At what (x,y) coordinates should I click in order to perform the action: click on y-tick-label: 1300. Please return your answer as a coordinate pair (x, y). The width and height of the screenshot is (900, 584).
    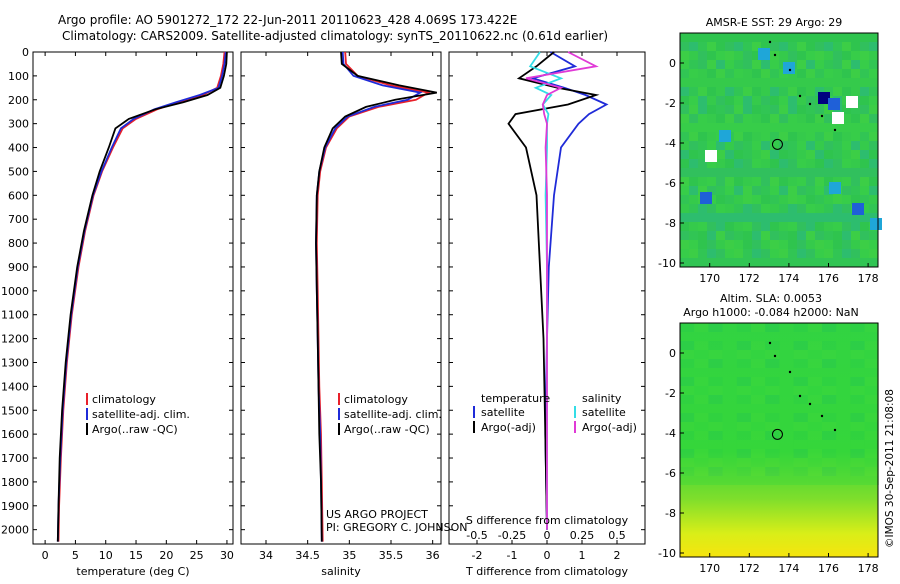
    Looking at the image, I should click on (15, 362).